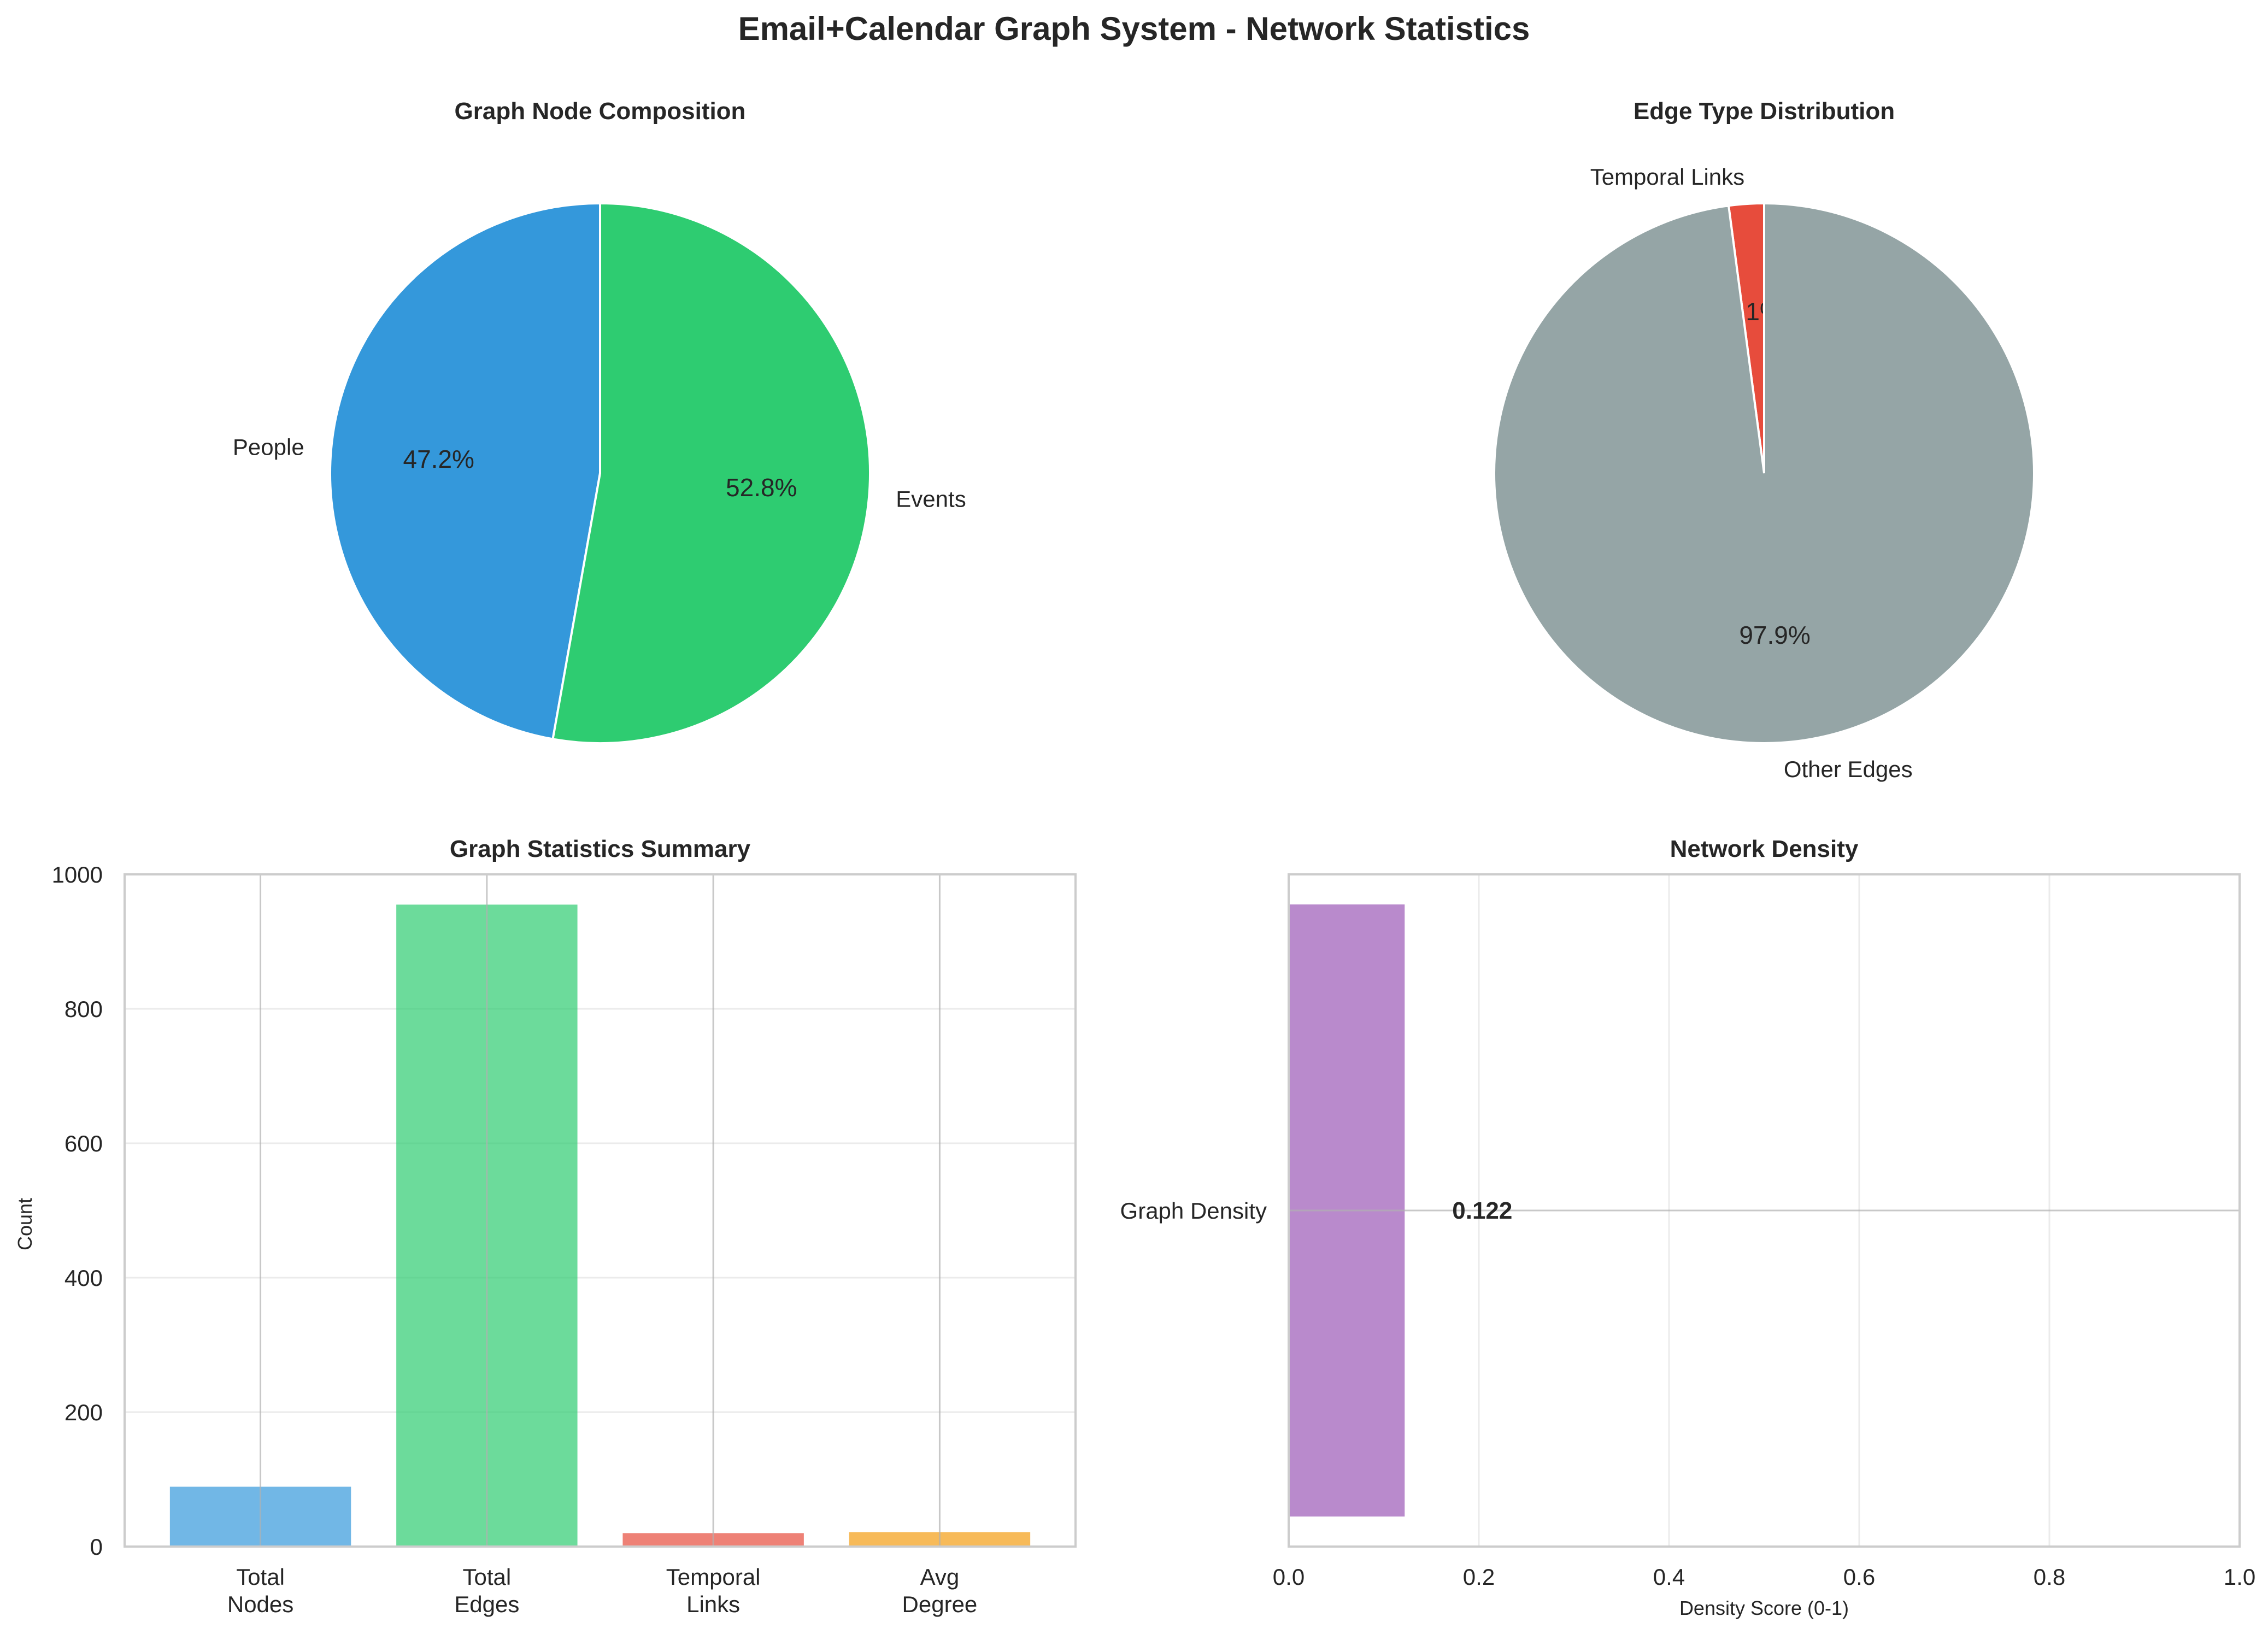 This screenshot has width=2268, height=1634. I want to click on x-tick-label: 1.0, so click(2239, 1577).